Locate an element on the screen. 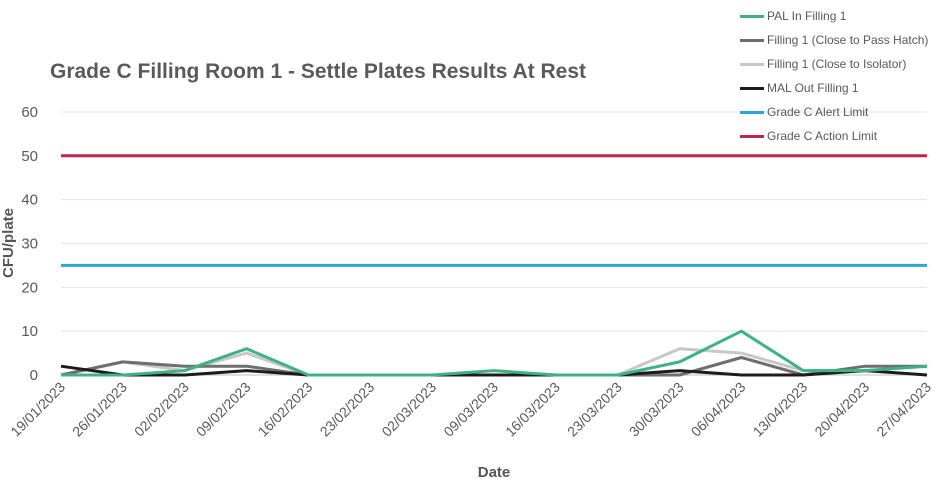 This screenshot has width=952, height=479. legend-label: Grade C Action Limit is located at coordinates (822, 136).